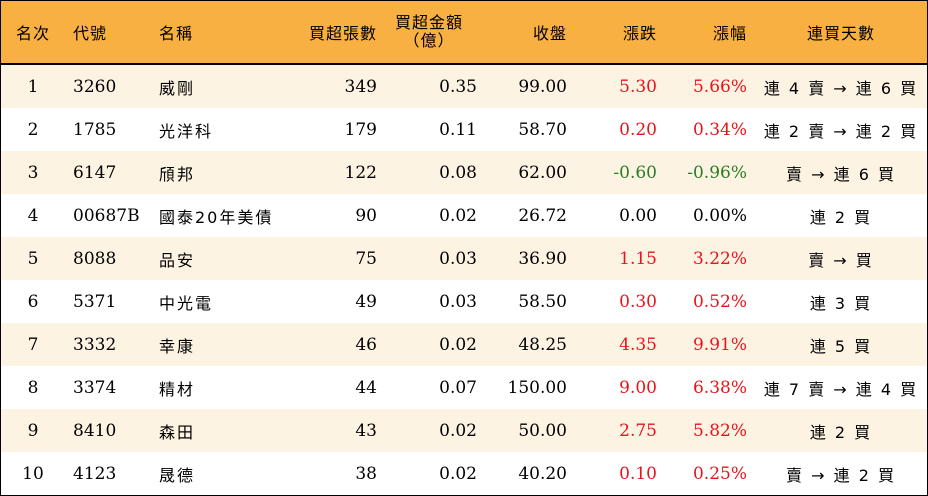  I want to click on table-header: 名次 代號 名稱 買超張數 買超金額 （億） 收盤 漲跌 漲幅 連買天數, so click(464, 33).